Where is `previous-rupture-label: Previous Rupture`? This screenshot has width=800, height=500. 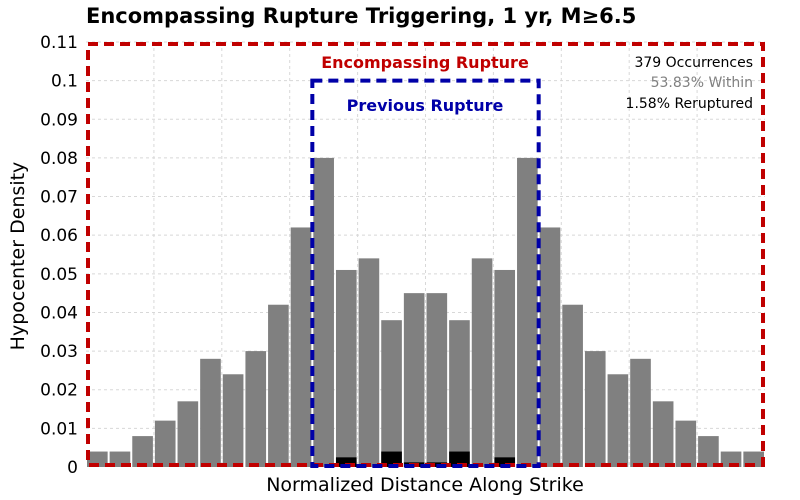
previous-rupture-label: Previous Rupture is located at coordinates (425, 105).